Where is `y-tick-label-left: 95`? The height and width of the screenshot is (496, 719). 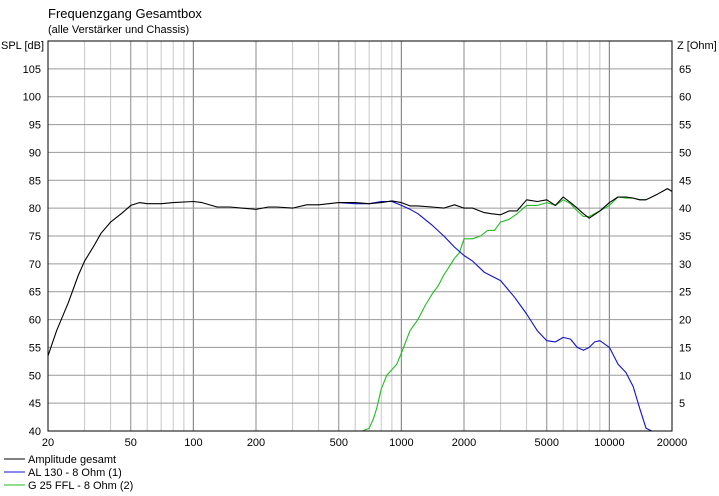 y-tick-label-left: 95 is located at coordinates (35, 126).